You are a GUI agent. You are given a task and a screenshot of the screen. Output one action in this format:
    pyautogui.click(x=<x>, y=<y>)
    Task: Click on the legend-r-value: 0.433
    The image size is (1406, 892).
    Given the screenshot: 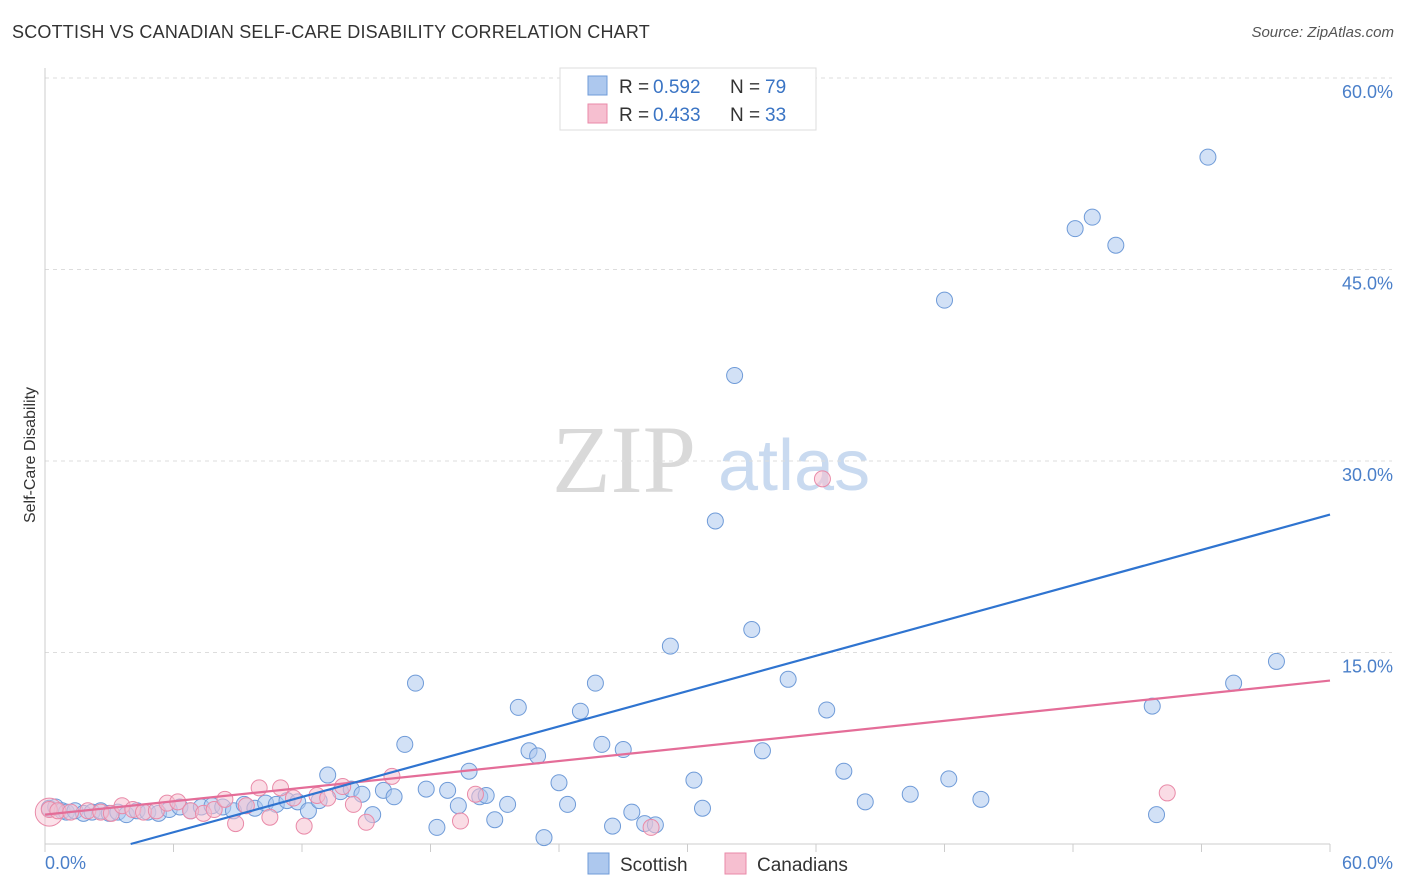 What is the action you would take?
    pyautogui.click(x=677, y=115)
    